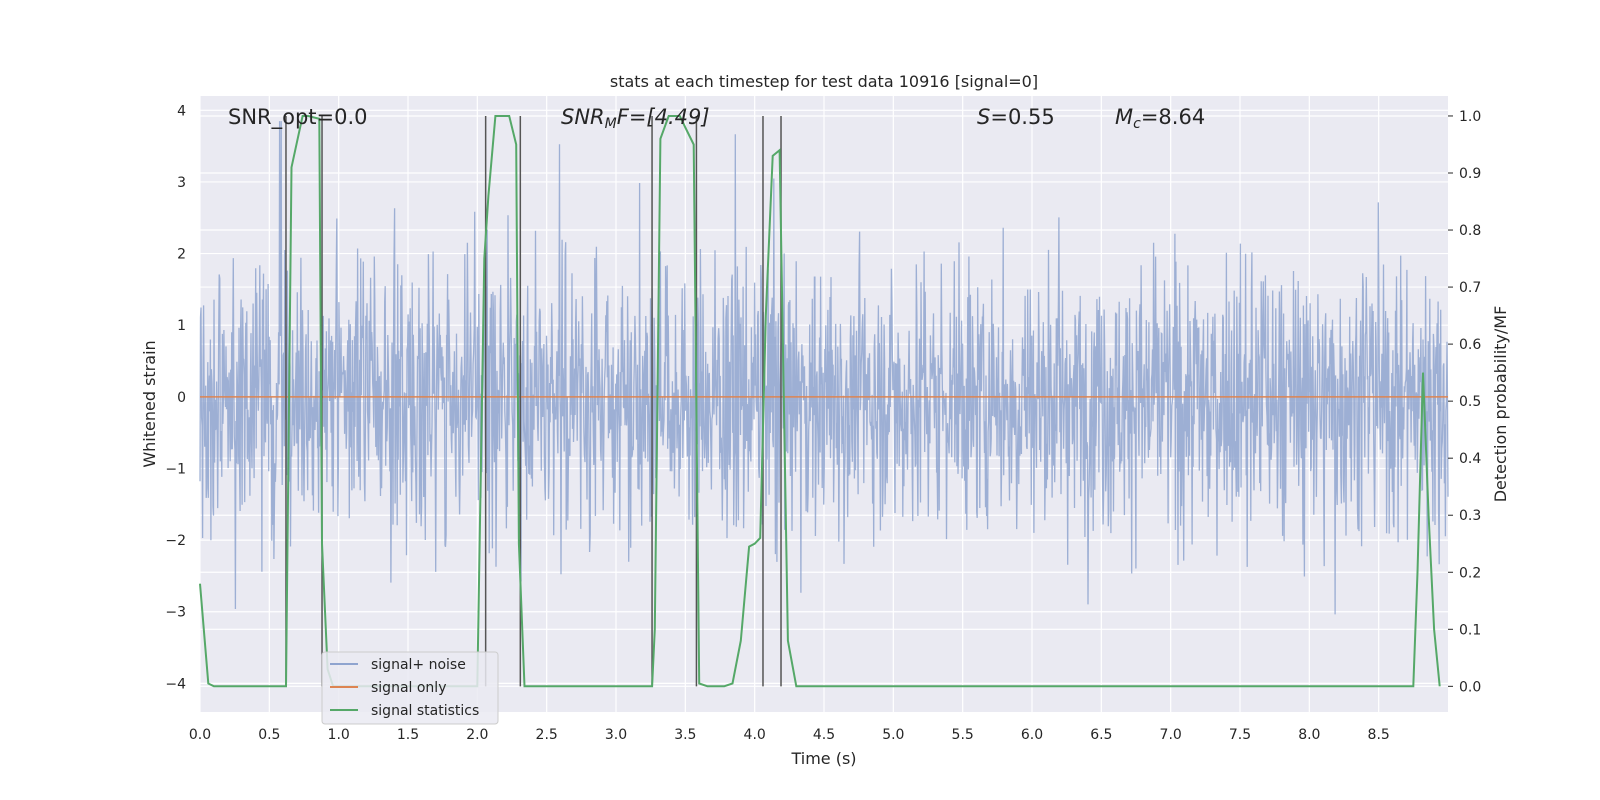 The image size is (1600, 800). What do you see at coordinates (1379, 735) in the screenshot?
I see `x-tick-label: 8.5` at bounding box center [1379, 735].